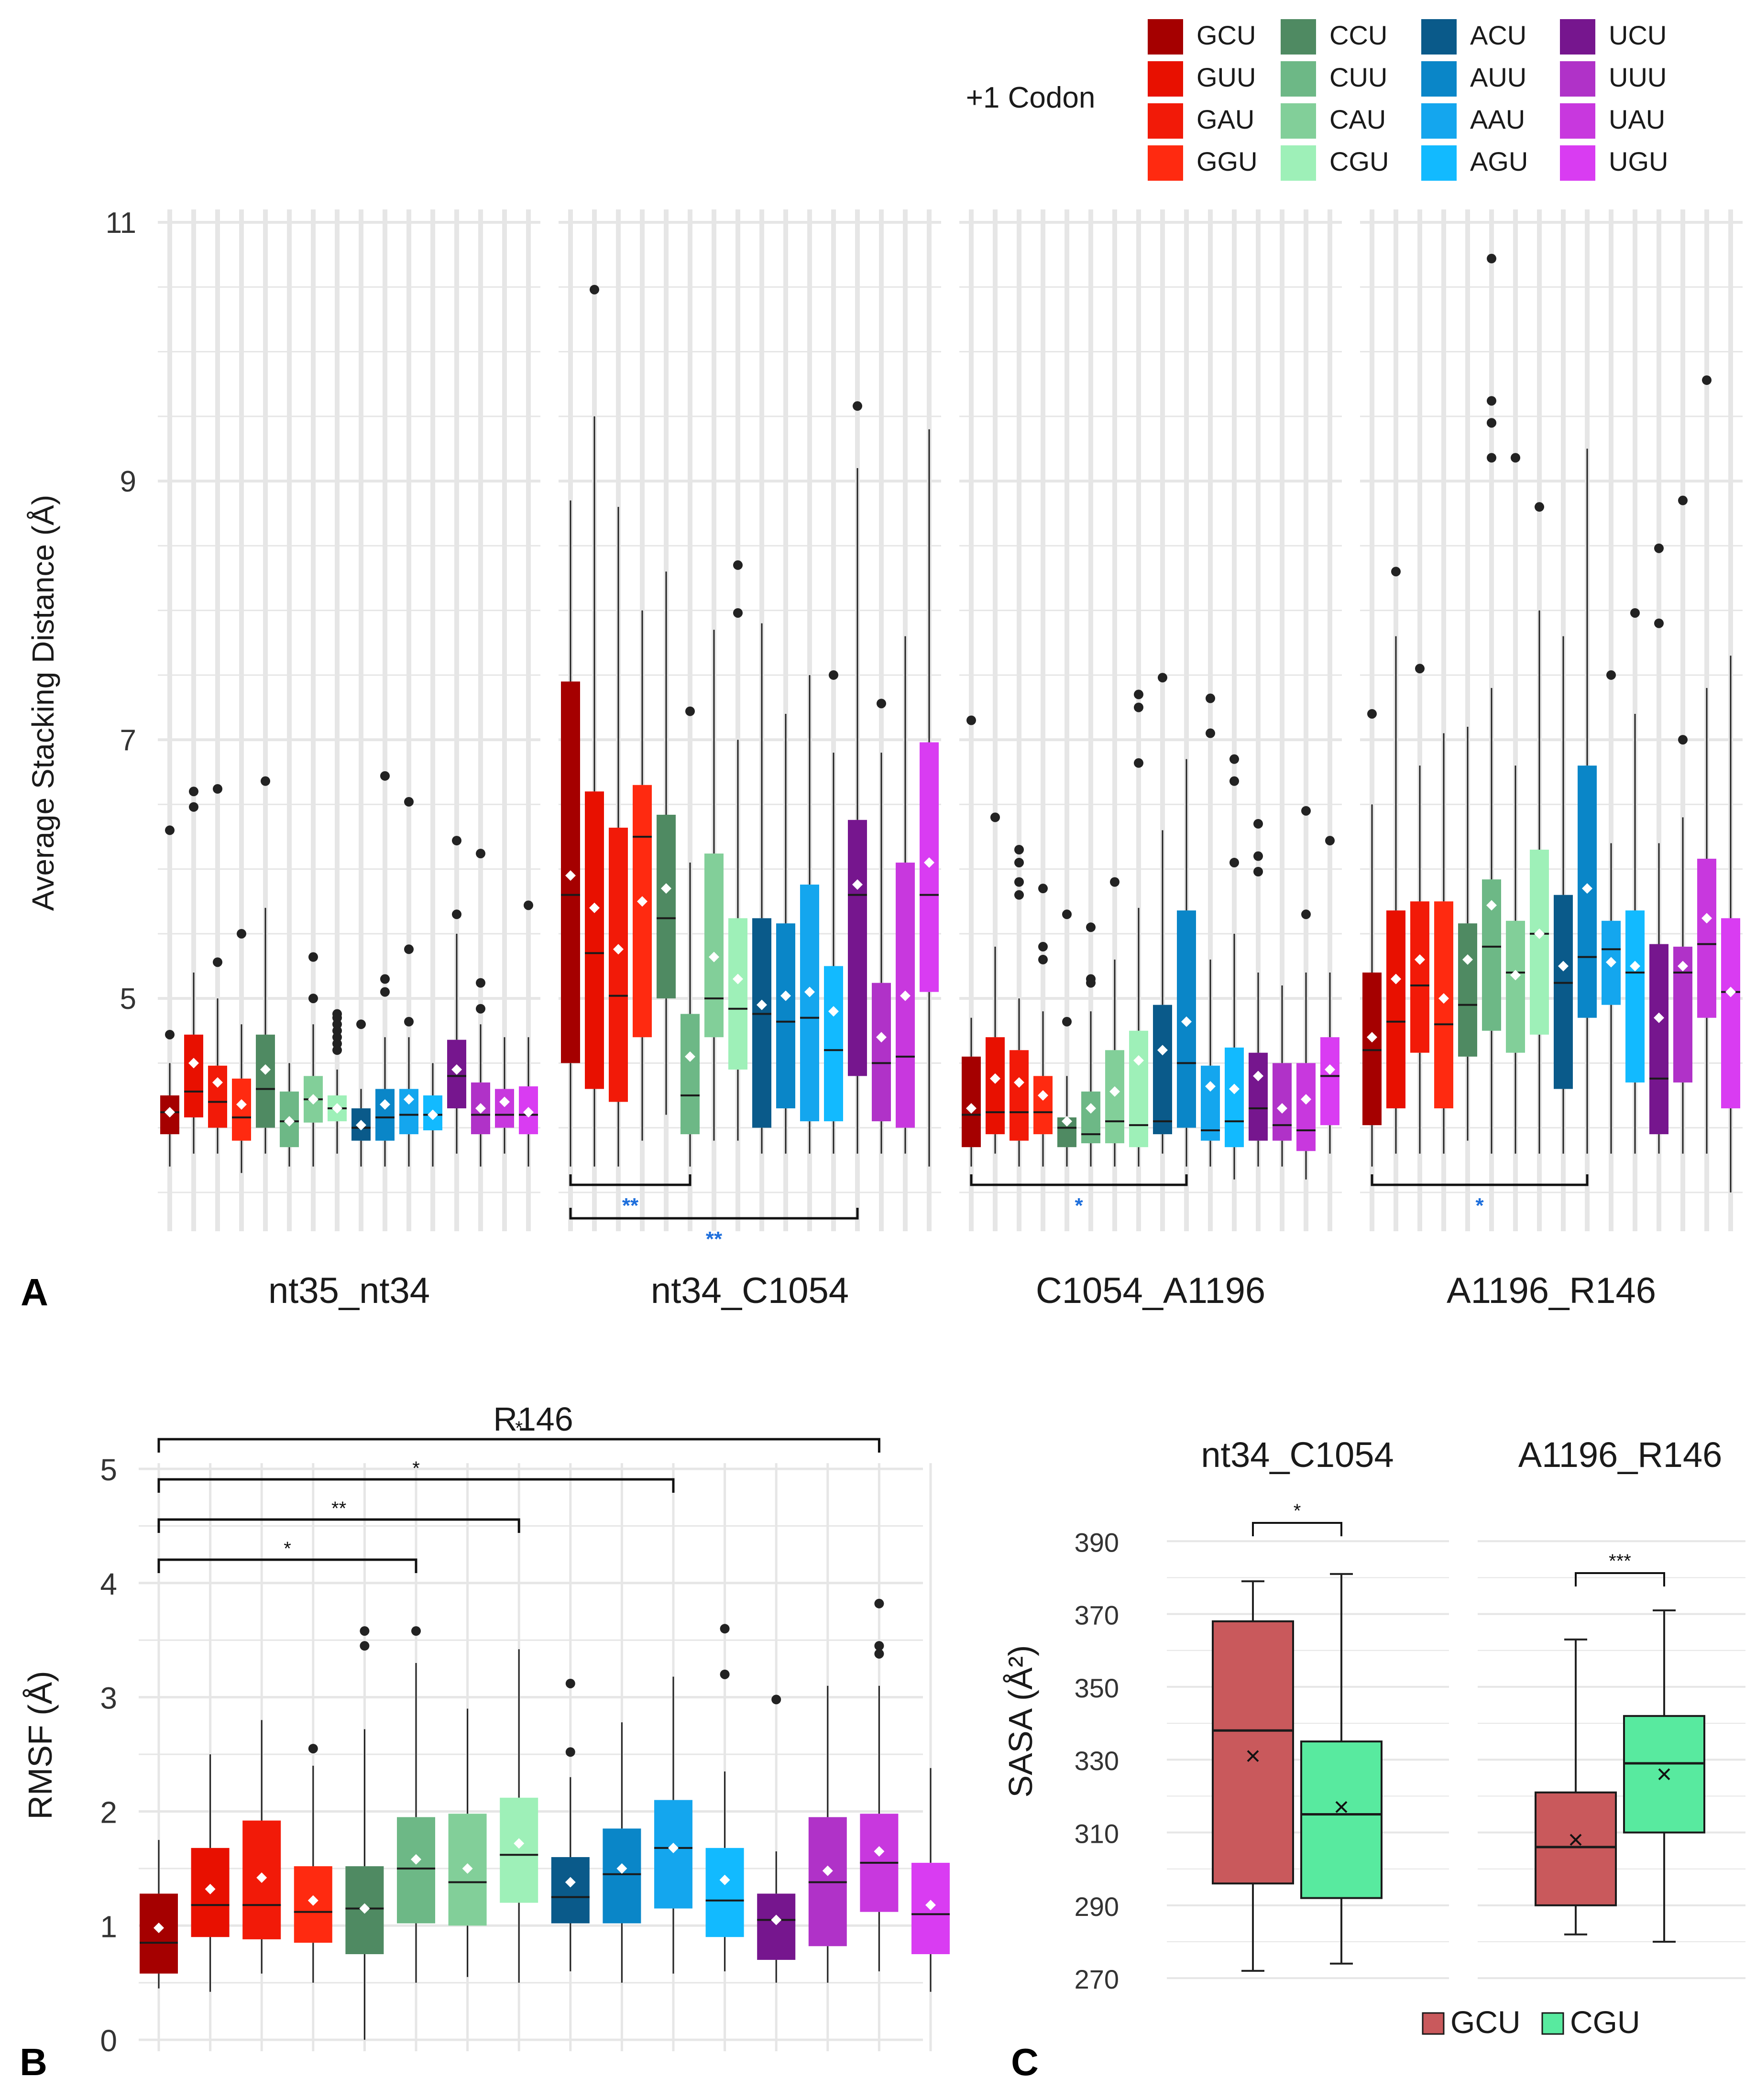 The image size is (1756, 2100). I want to click on panel-a-C1054_A1196-UAU-mean-marker, so click(1306, 1099).